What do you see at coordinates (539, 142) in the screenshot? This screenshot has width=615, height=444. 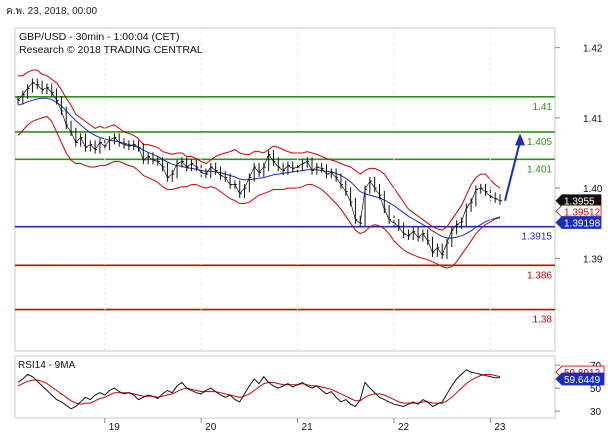 I see `level-label-1: 1.405` at bounding box center [539, 142].